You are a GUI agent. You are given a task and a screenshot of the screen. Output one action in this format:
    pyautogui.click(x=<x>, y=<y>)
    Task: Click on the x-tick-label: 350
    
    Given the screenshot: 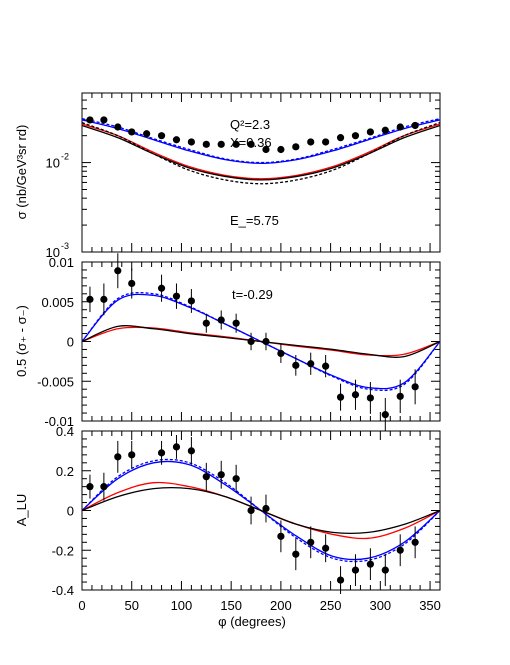 What is the action you would take?
    pyautogui.click(x=430, y=605)
    